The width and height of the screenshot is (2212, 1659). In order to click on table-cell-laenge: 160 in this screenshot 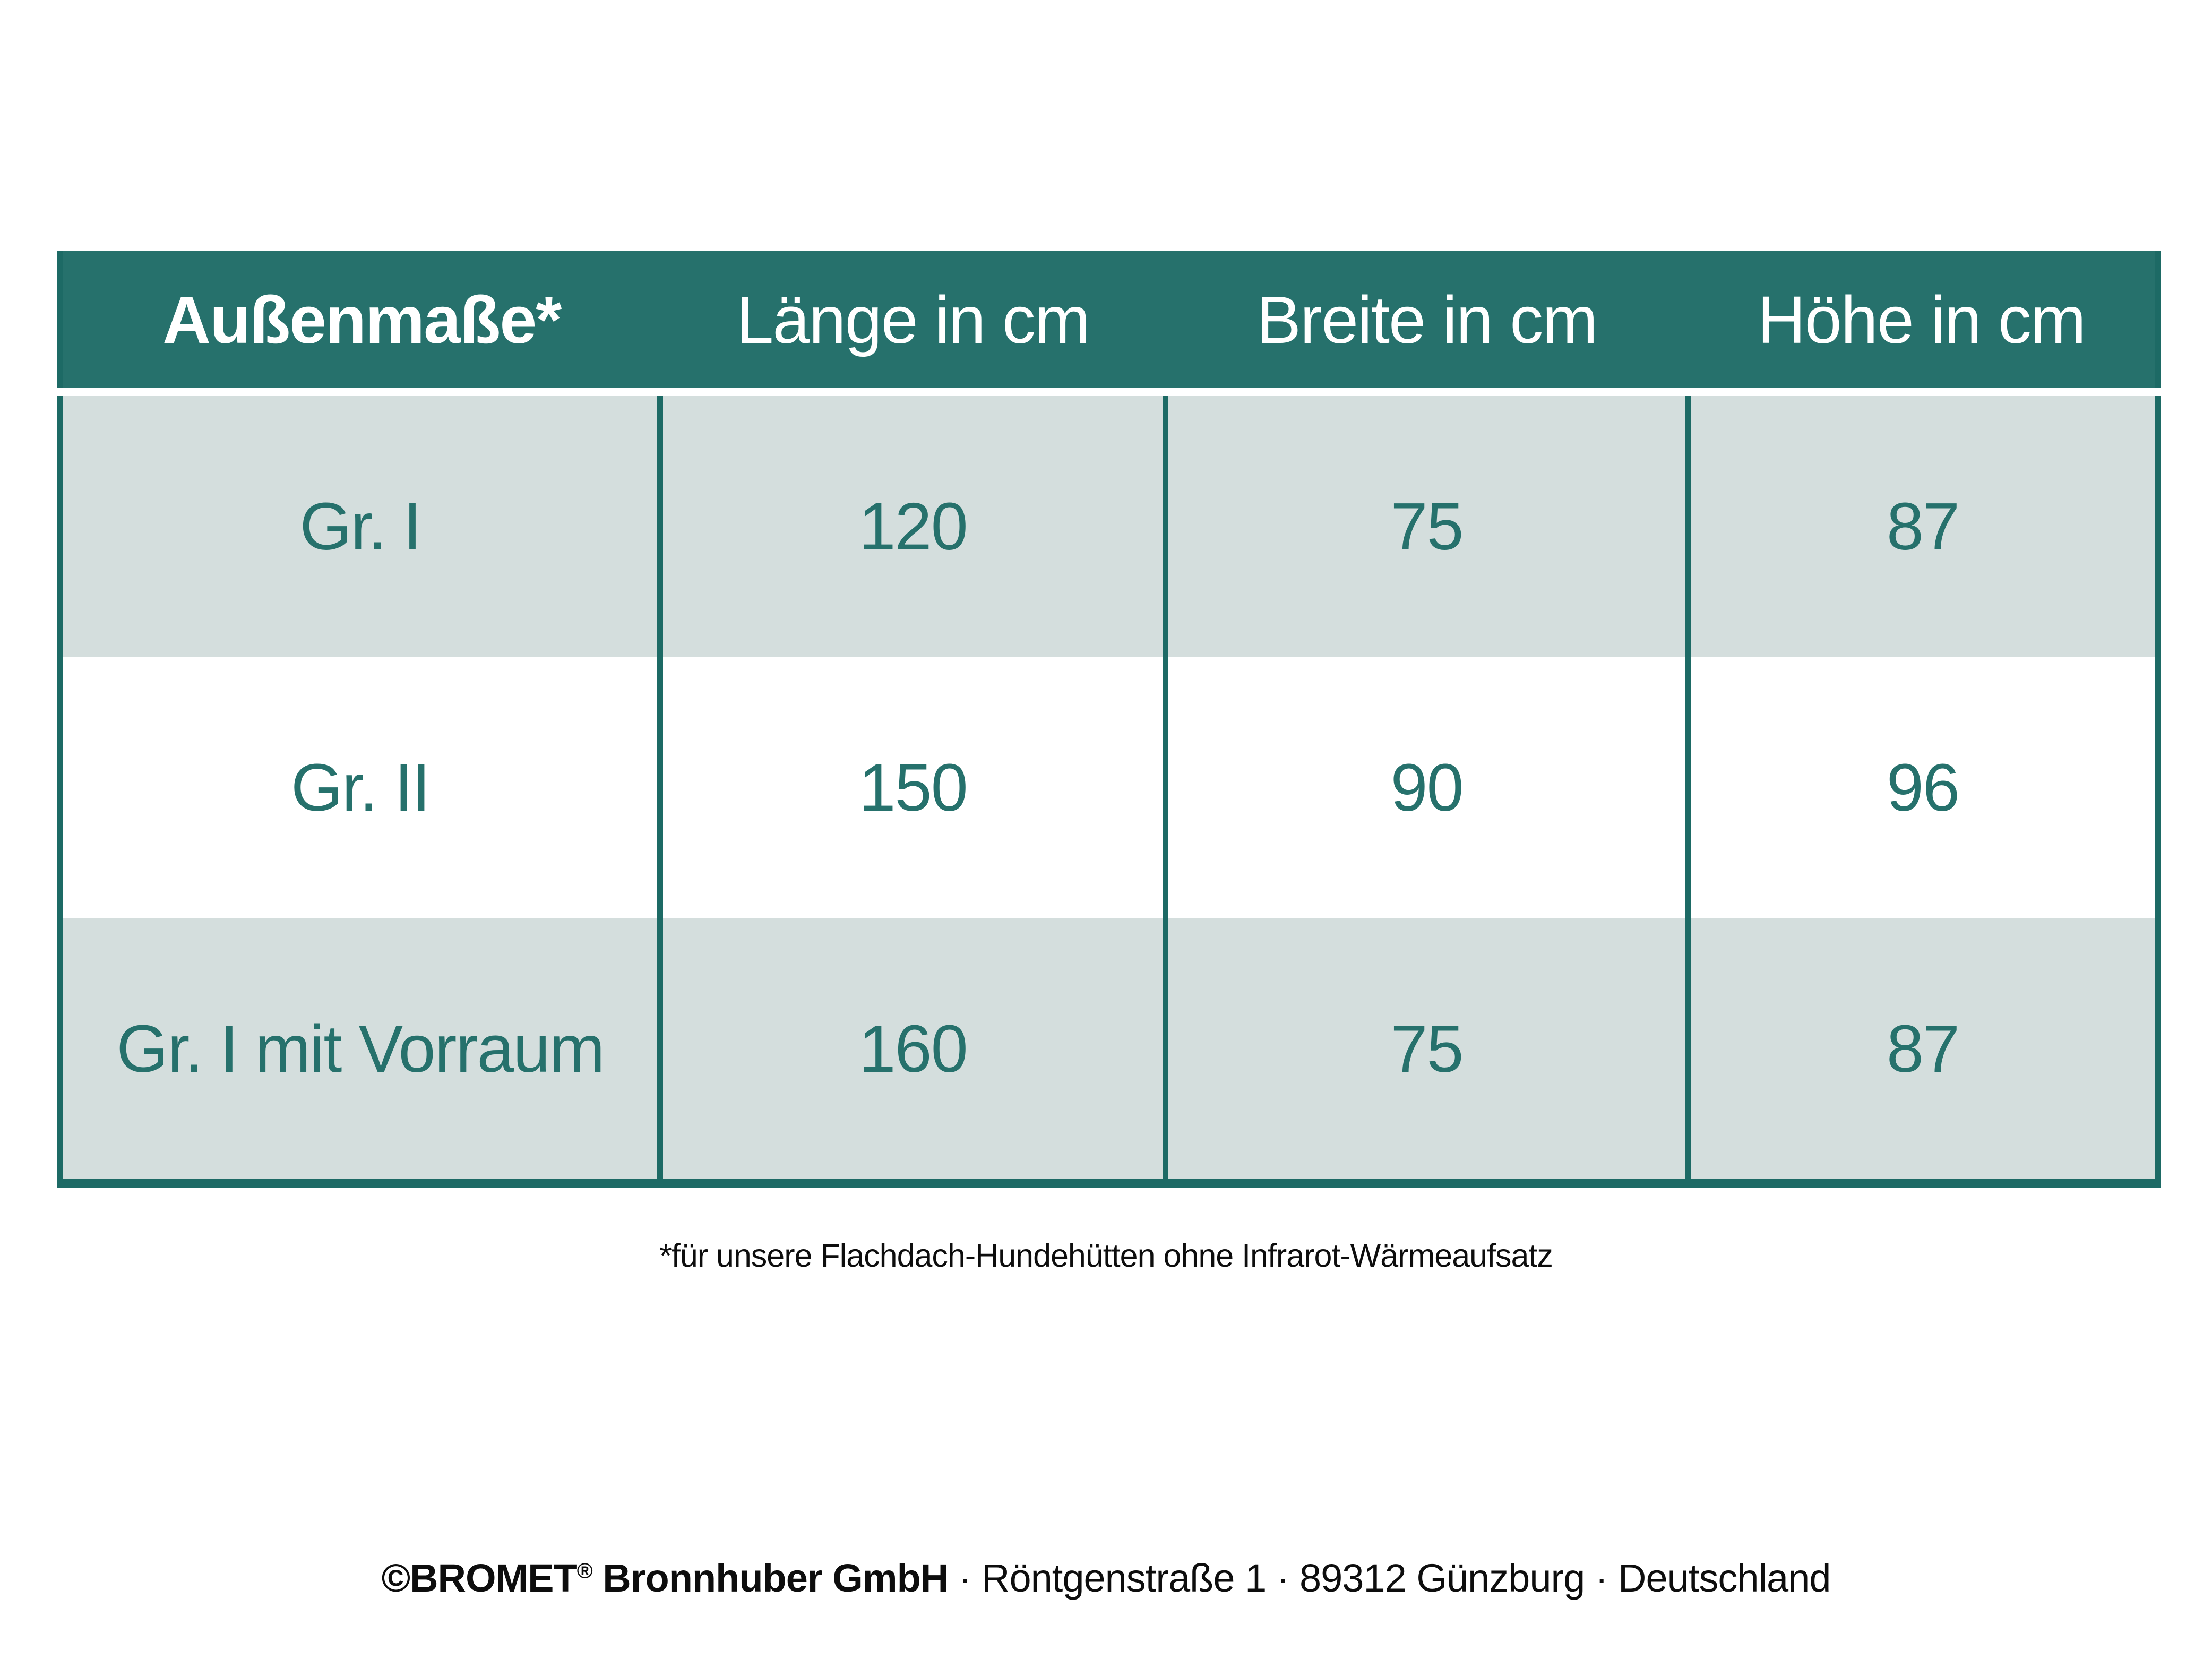, I will do `click(912, 1051)`.